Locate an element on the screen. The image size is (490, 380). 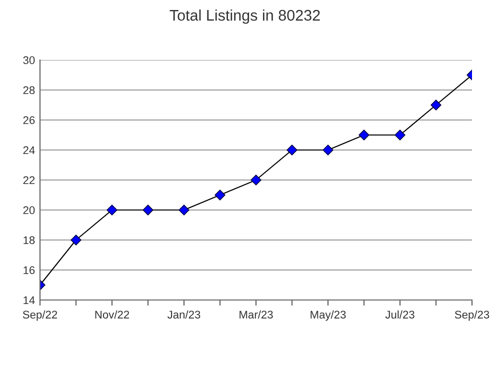
chart-title: Total Listings in 80232 is located at coordinates (245, 17).